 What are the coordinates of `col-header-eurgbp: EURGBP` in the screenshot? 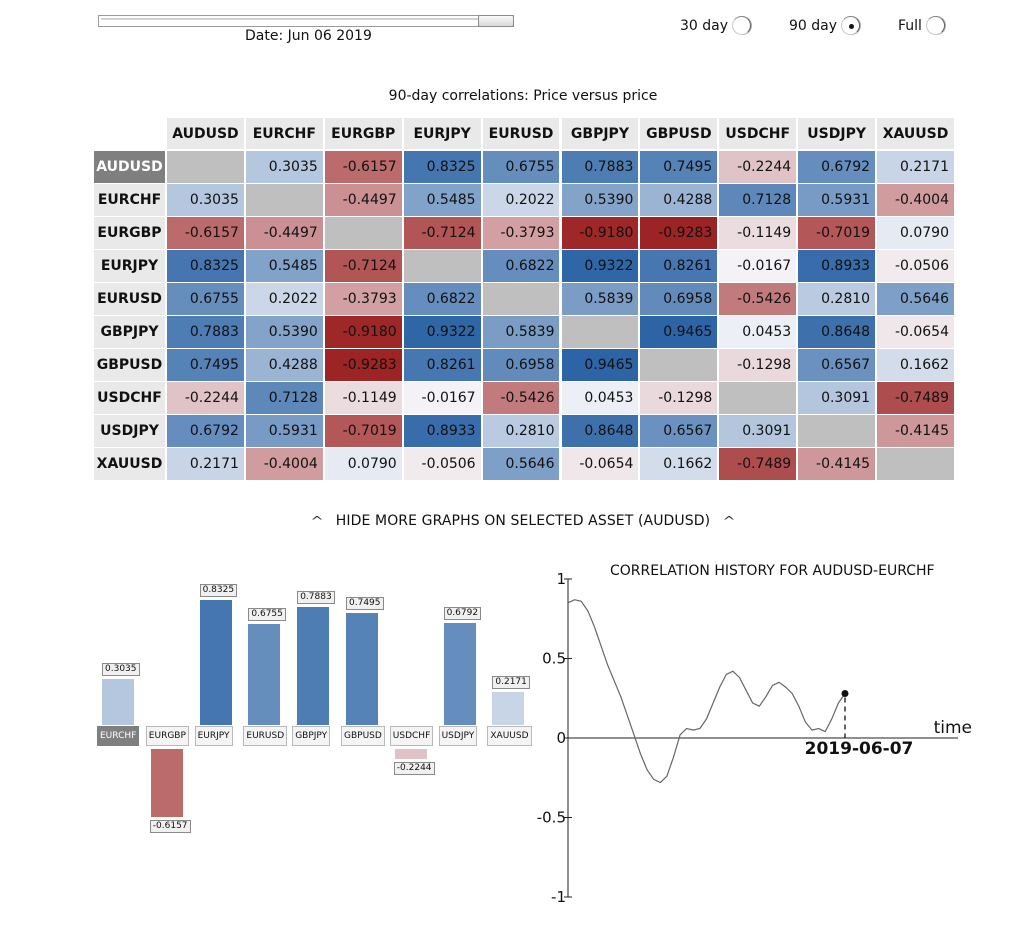 It's located at (363, 133).